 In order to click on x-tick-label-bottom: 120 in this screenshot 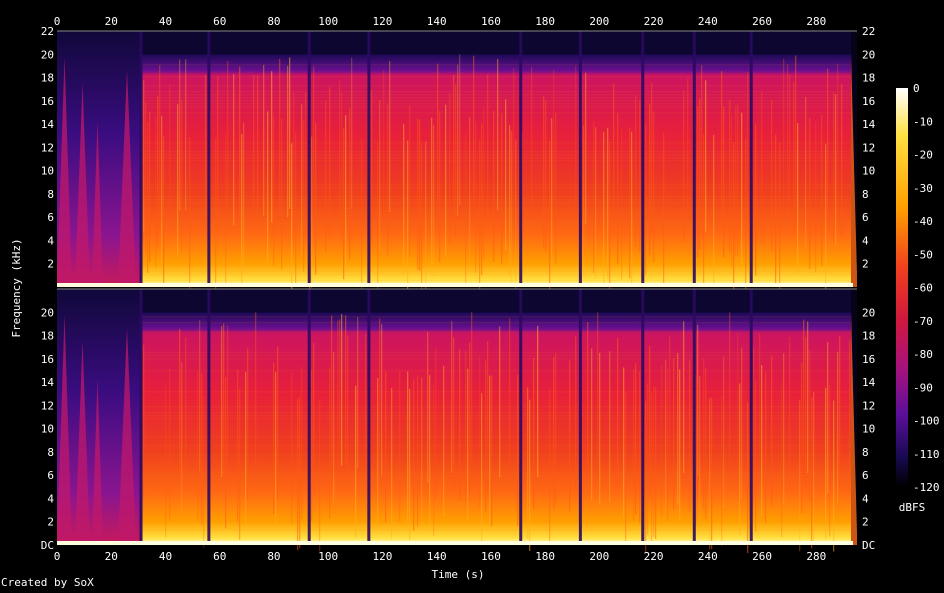, I will do `click(382, 556)`.